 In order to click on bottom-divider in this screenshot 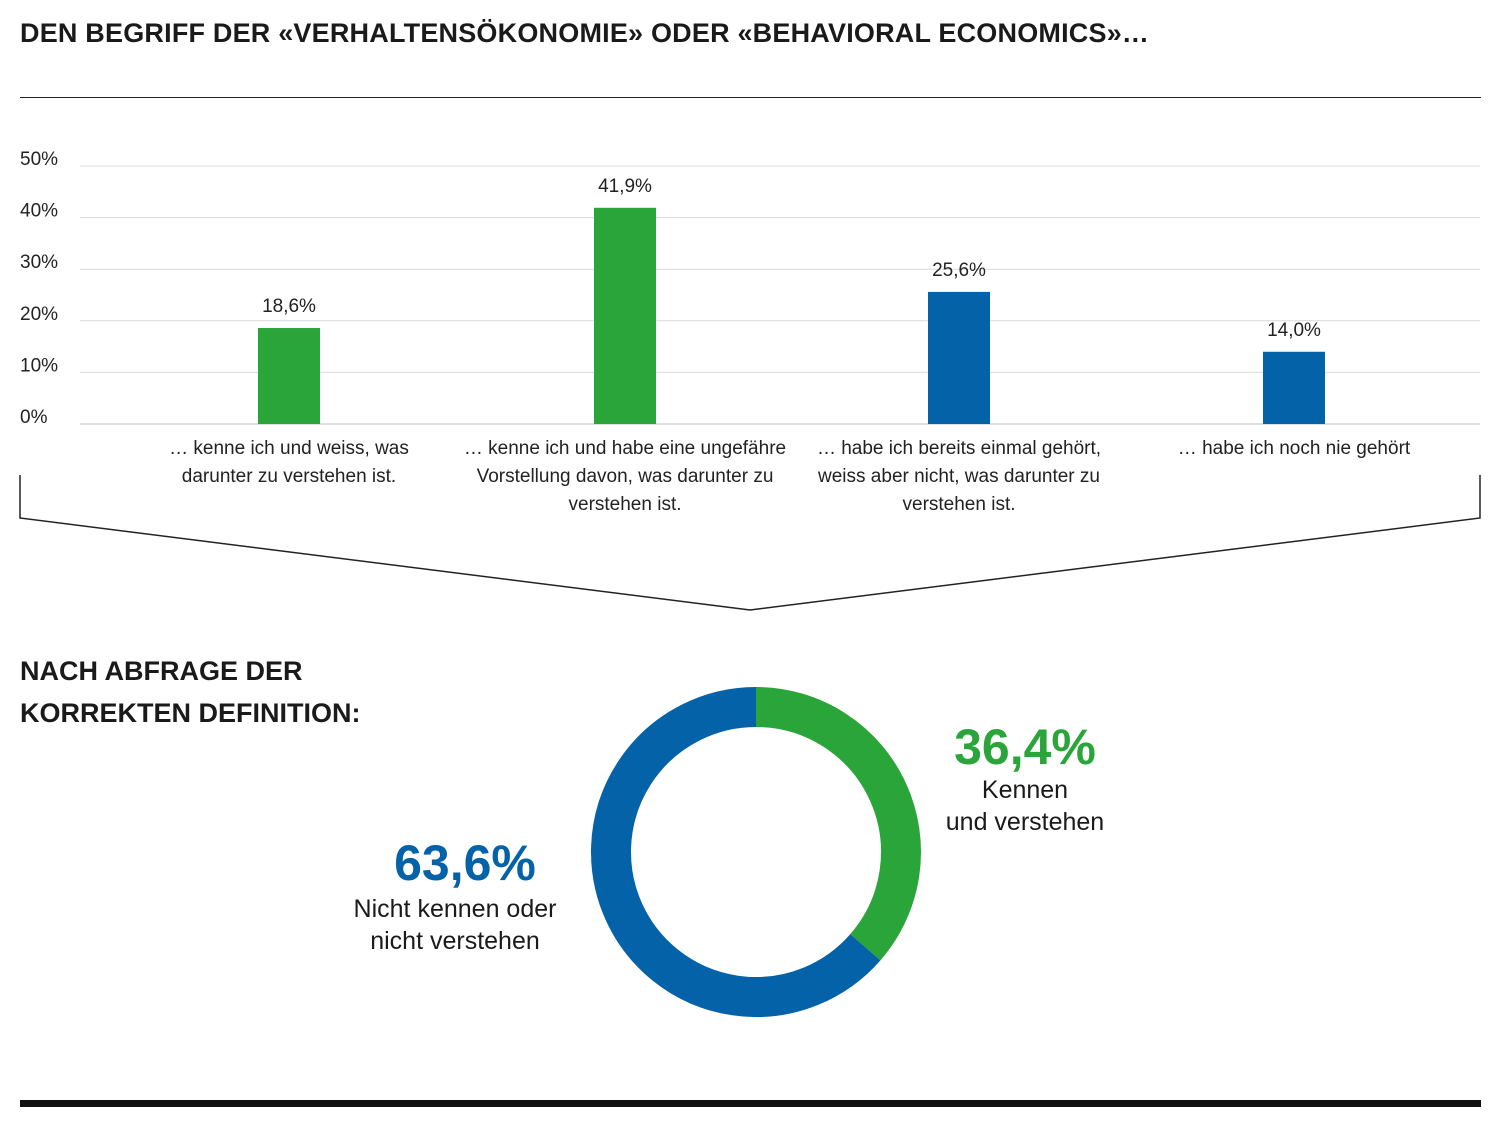, I will do `click(750, 1103)`.